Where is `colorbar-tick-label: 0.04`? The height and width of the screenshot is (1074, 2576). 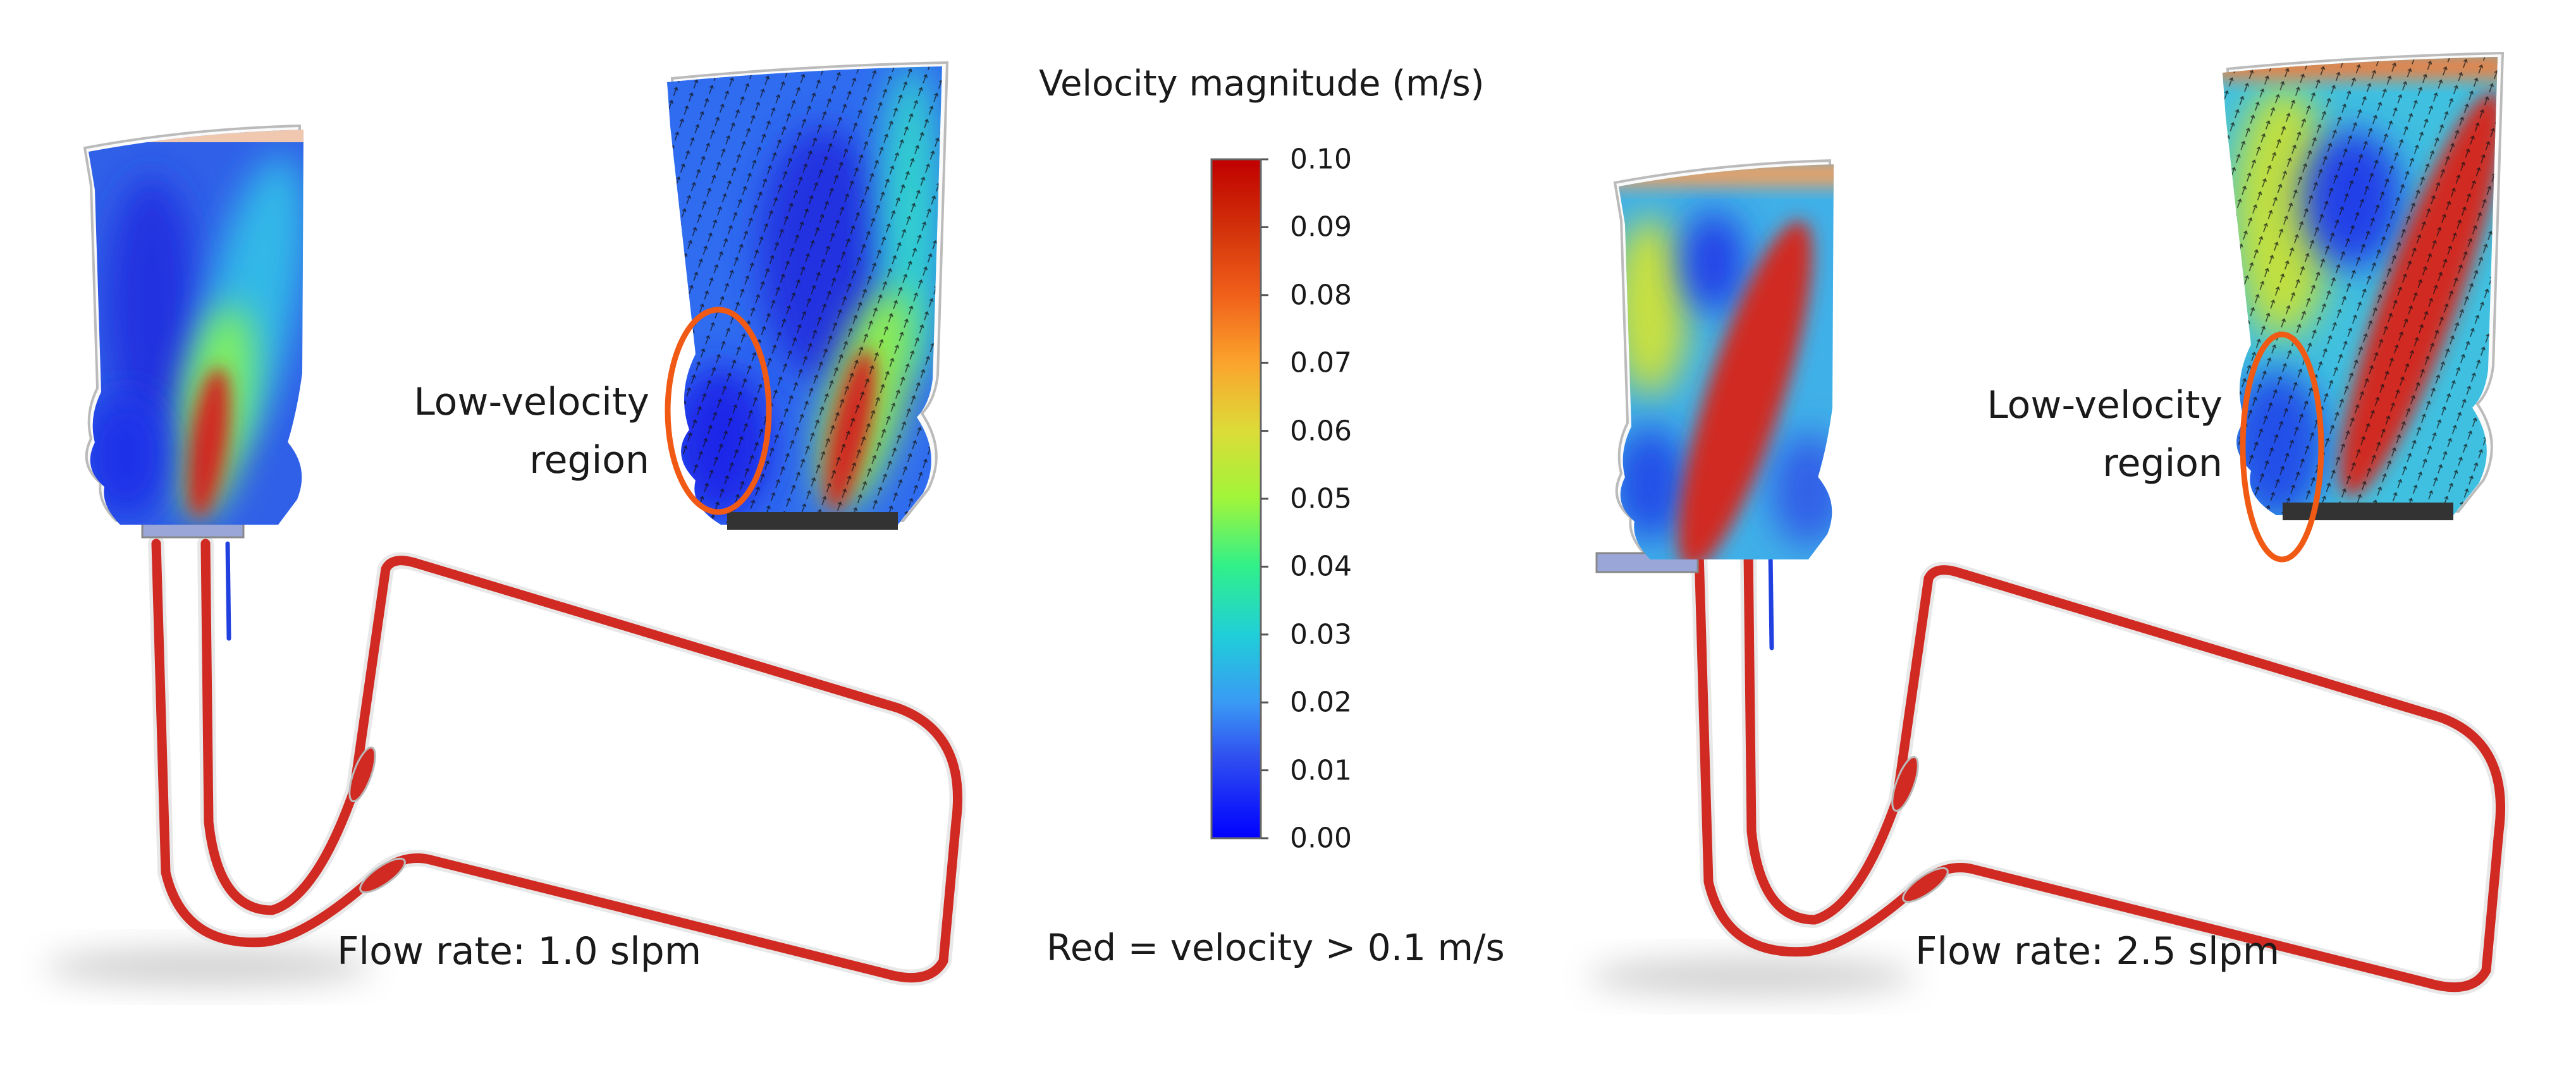 colorbar-tick-label: 0.04 is located at coordinates (1321, 566).